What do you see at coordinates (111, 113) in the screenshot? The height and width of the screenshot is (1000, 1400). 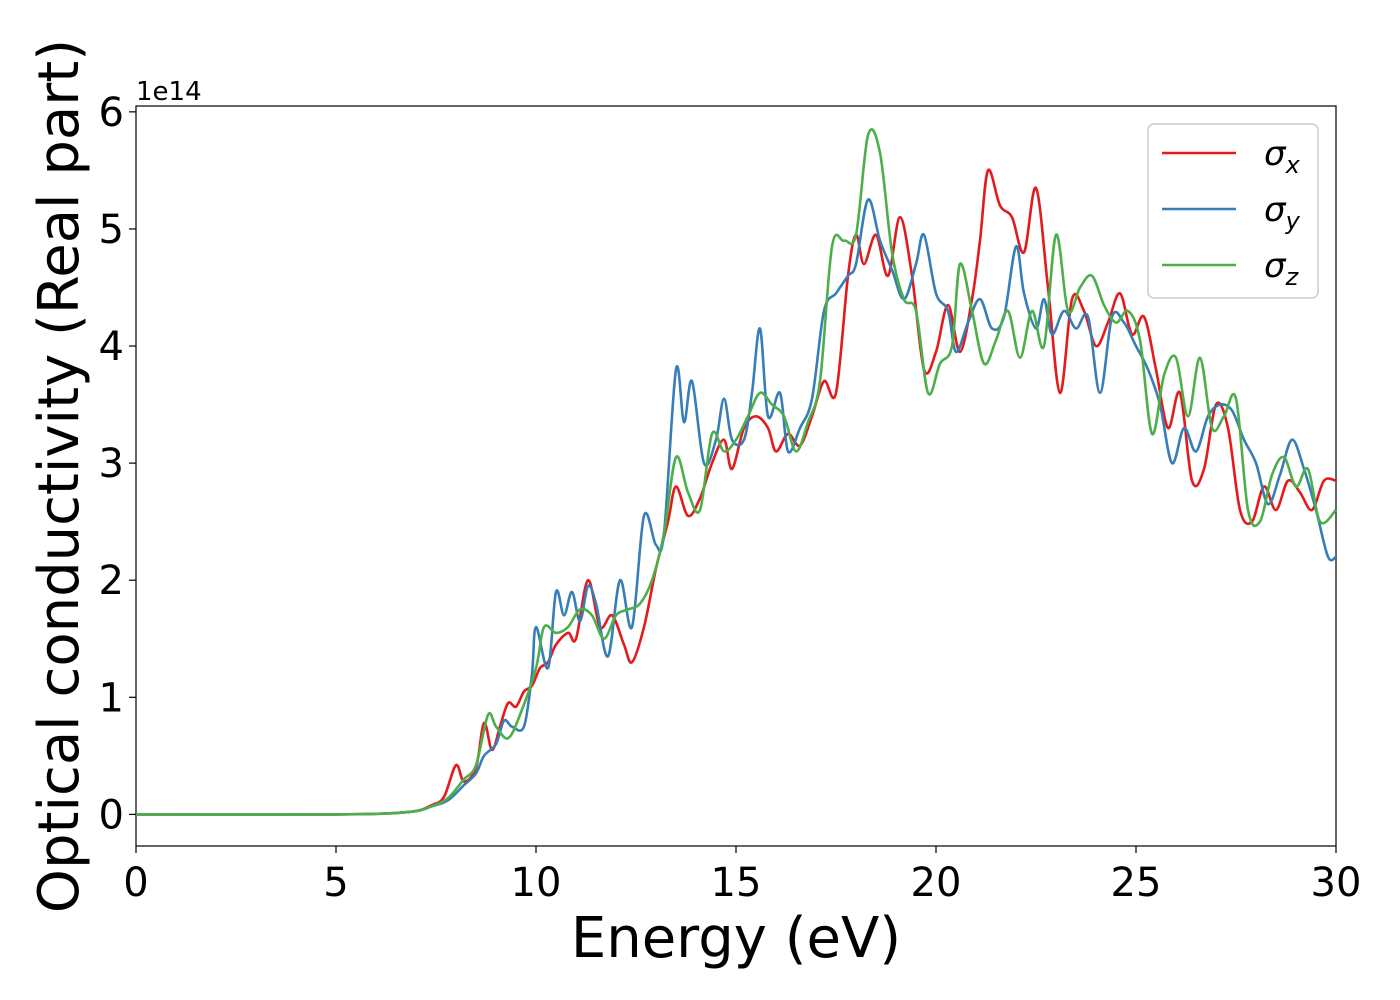 I see `y-tick-label: 6` at bounding box center [111, 113].